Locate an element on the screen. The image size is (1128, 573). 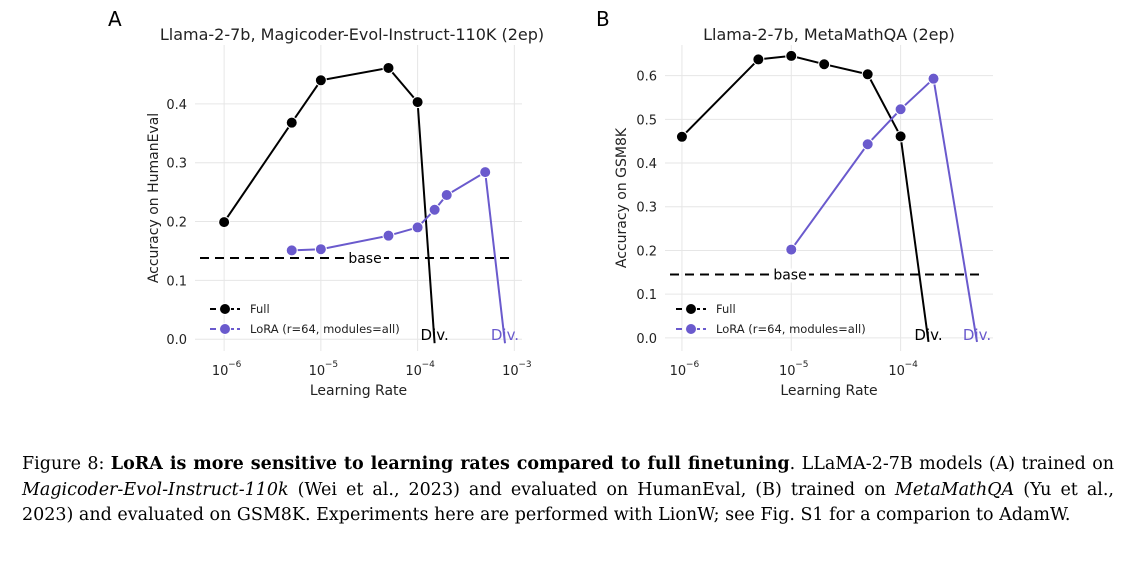
caption-dataset-2: MetaMathQA is located at coordinates (954, 489).